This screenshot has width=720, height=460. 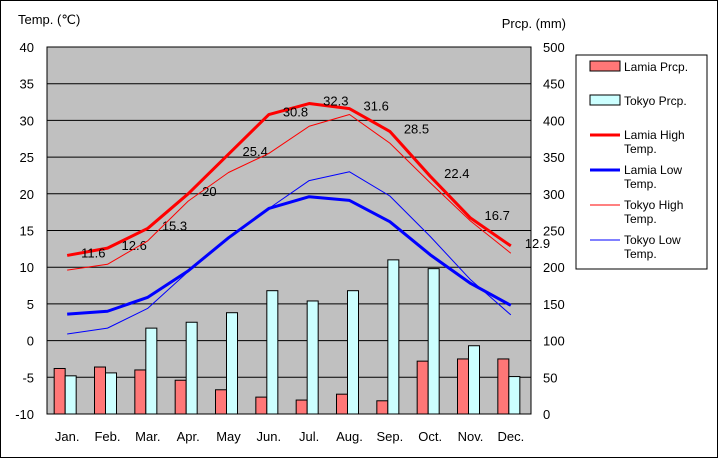 I want to click on left-tick-label: 30, so click(x=27, y=120).